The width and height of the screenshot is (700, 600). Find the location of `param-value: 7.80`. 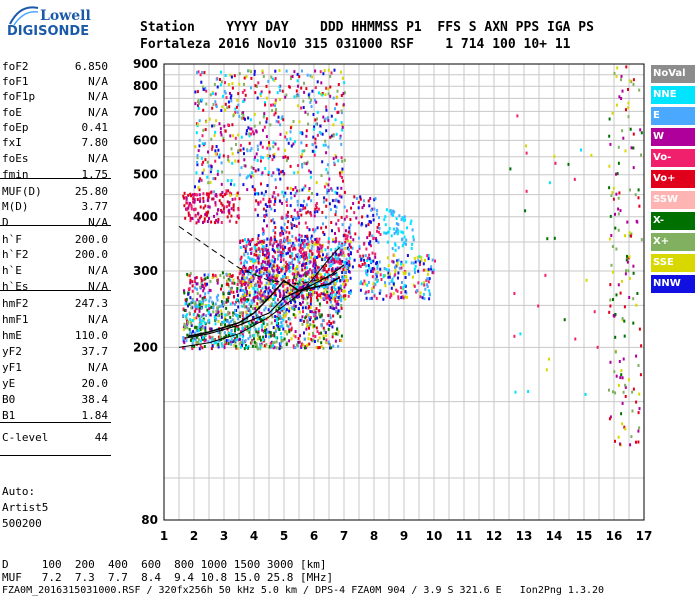

param-value: 7.80 is located at coordinates (95, 142).